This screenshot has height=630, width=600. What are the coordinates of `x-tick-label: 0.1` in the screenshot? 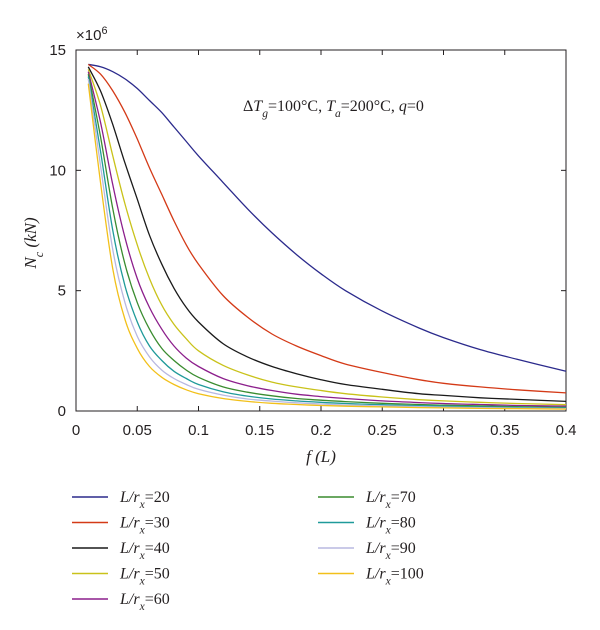 It's located at (198, 430).